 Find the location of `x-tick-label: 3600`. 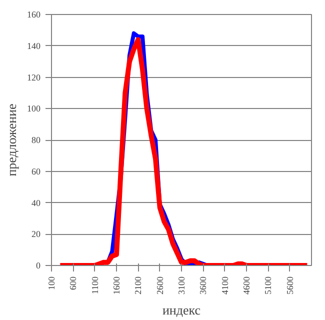

x-tick-label: 3600 is located at coordinates (203, 285).